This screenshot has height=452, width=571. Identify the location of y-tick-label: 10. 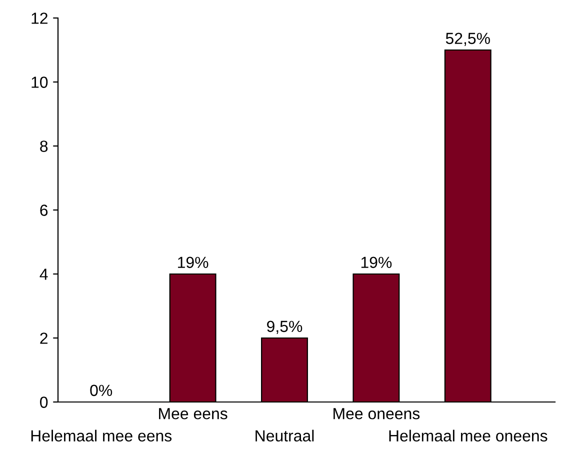
(40, 82).